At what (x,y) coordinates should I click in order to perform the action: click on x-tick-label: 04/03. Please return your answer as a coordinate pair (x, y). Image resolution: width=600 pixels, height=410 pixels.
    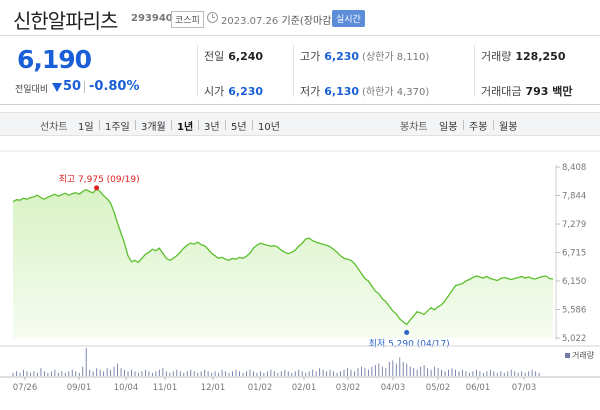
    Looking at the image, I should click on (393, 388).